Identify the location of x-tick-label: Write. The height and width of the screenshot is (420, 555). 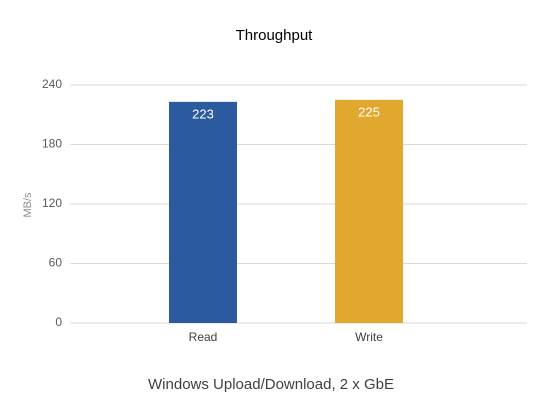
(369, 337).